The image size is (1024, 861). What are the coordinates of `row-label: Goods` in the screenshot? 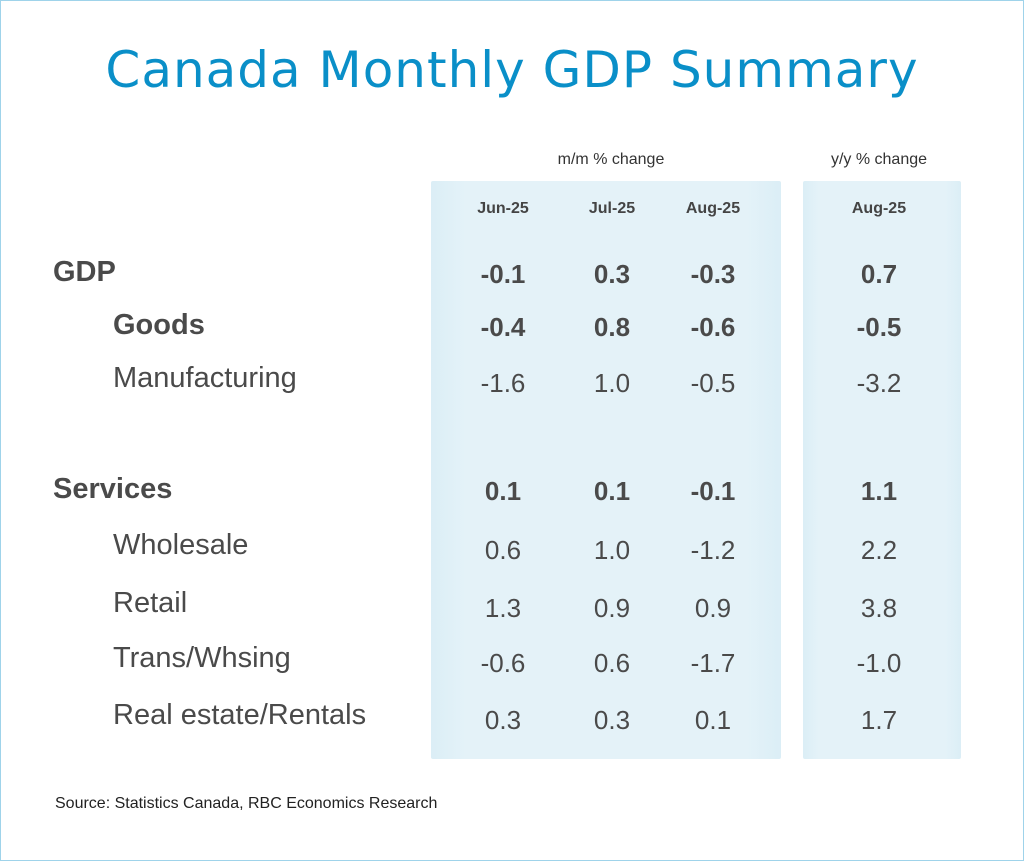 It's located at (159, 325).